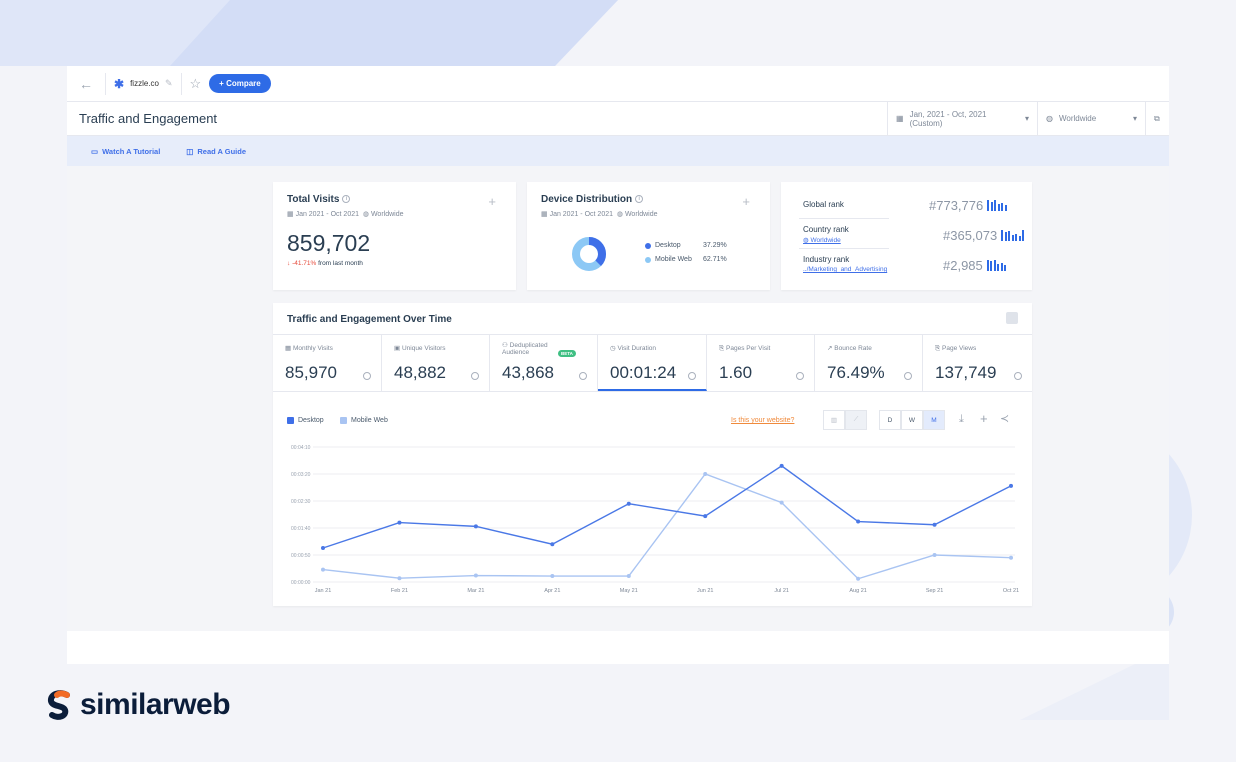 This screenshot has height=762, width=1236. Describe the element at coordinates (857, 591) in the screenshot. I see `x-tick-label: Aug 21` at that location.